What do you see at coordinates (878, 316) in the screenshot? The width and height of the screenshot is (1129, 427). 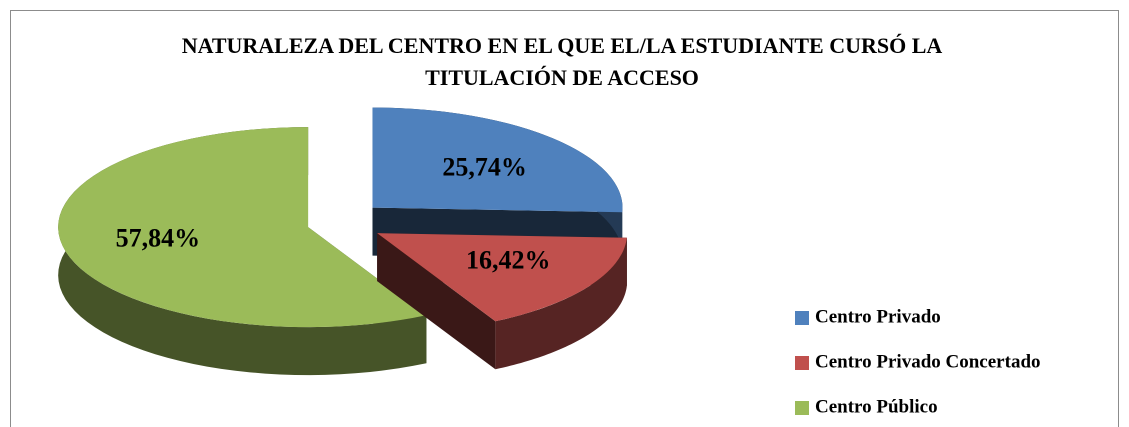 I see `legend-label: Centro Privado` at bounding box center [878, 316].